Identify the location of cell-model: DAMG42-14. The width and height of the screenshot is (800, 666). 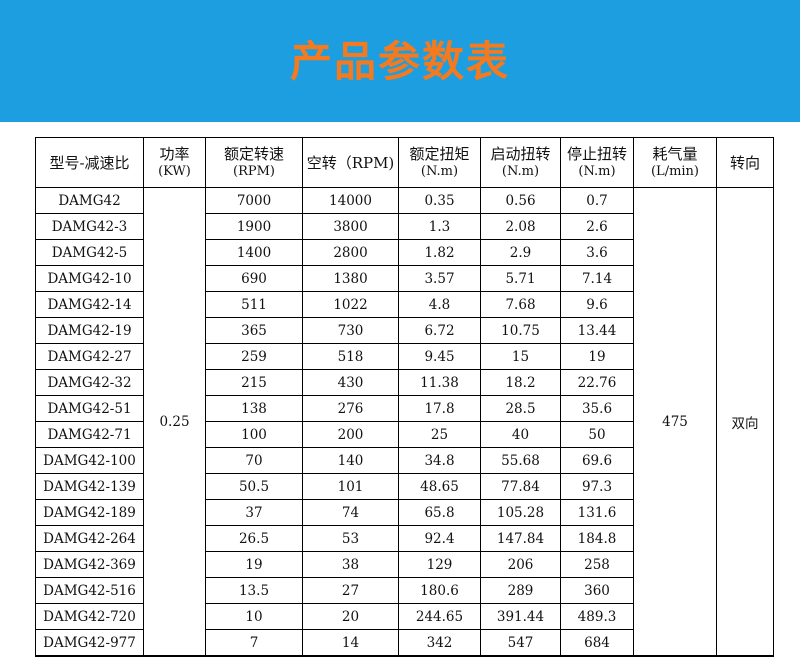
(89, 304).